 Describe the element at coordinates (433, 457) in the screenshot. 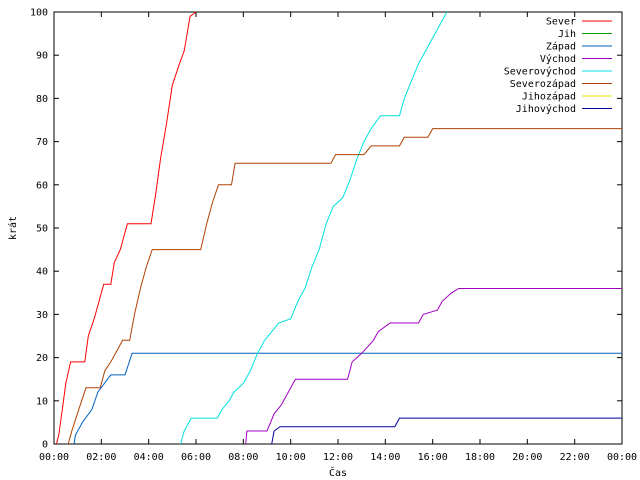

I see `x-tick-label: 16:00` at that location.